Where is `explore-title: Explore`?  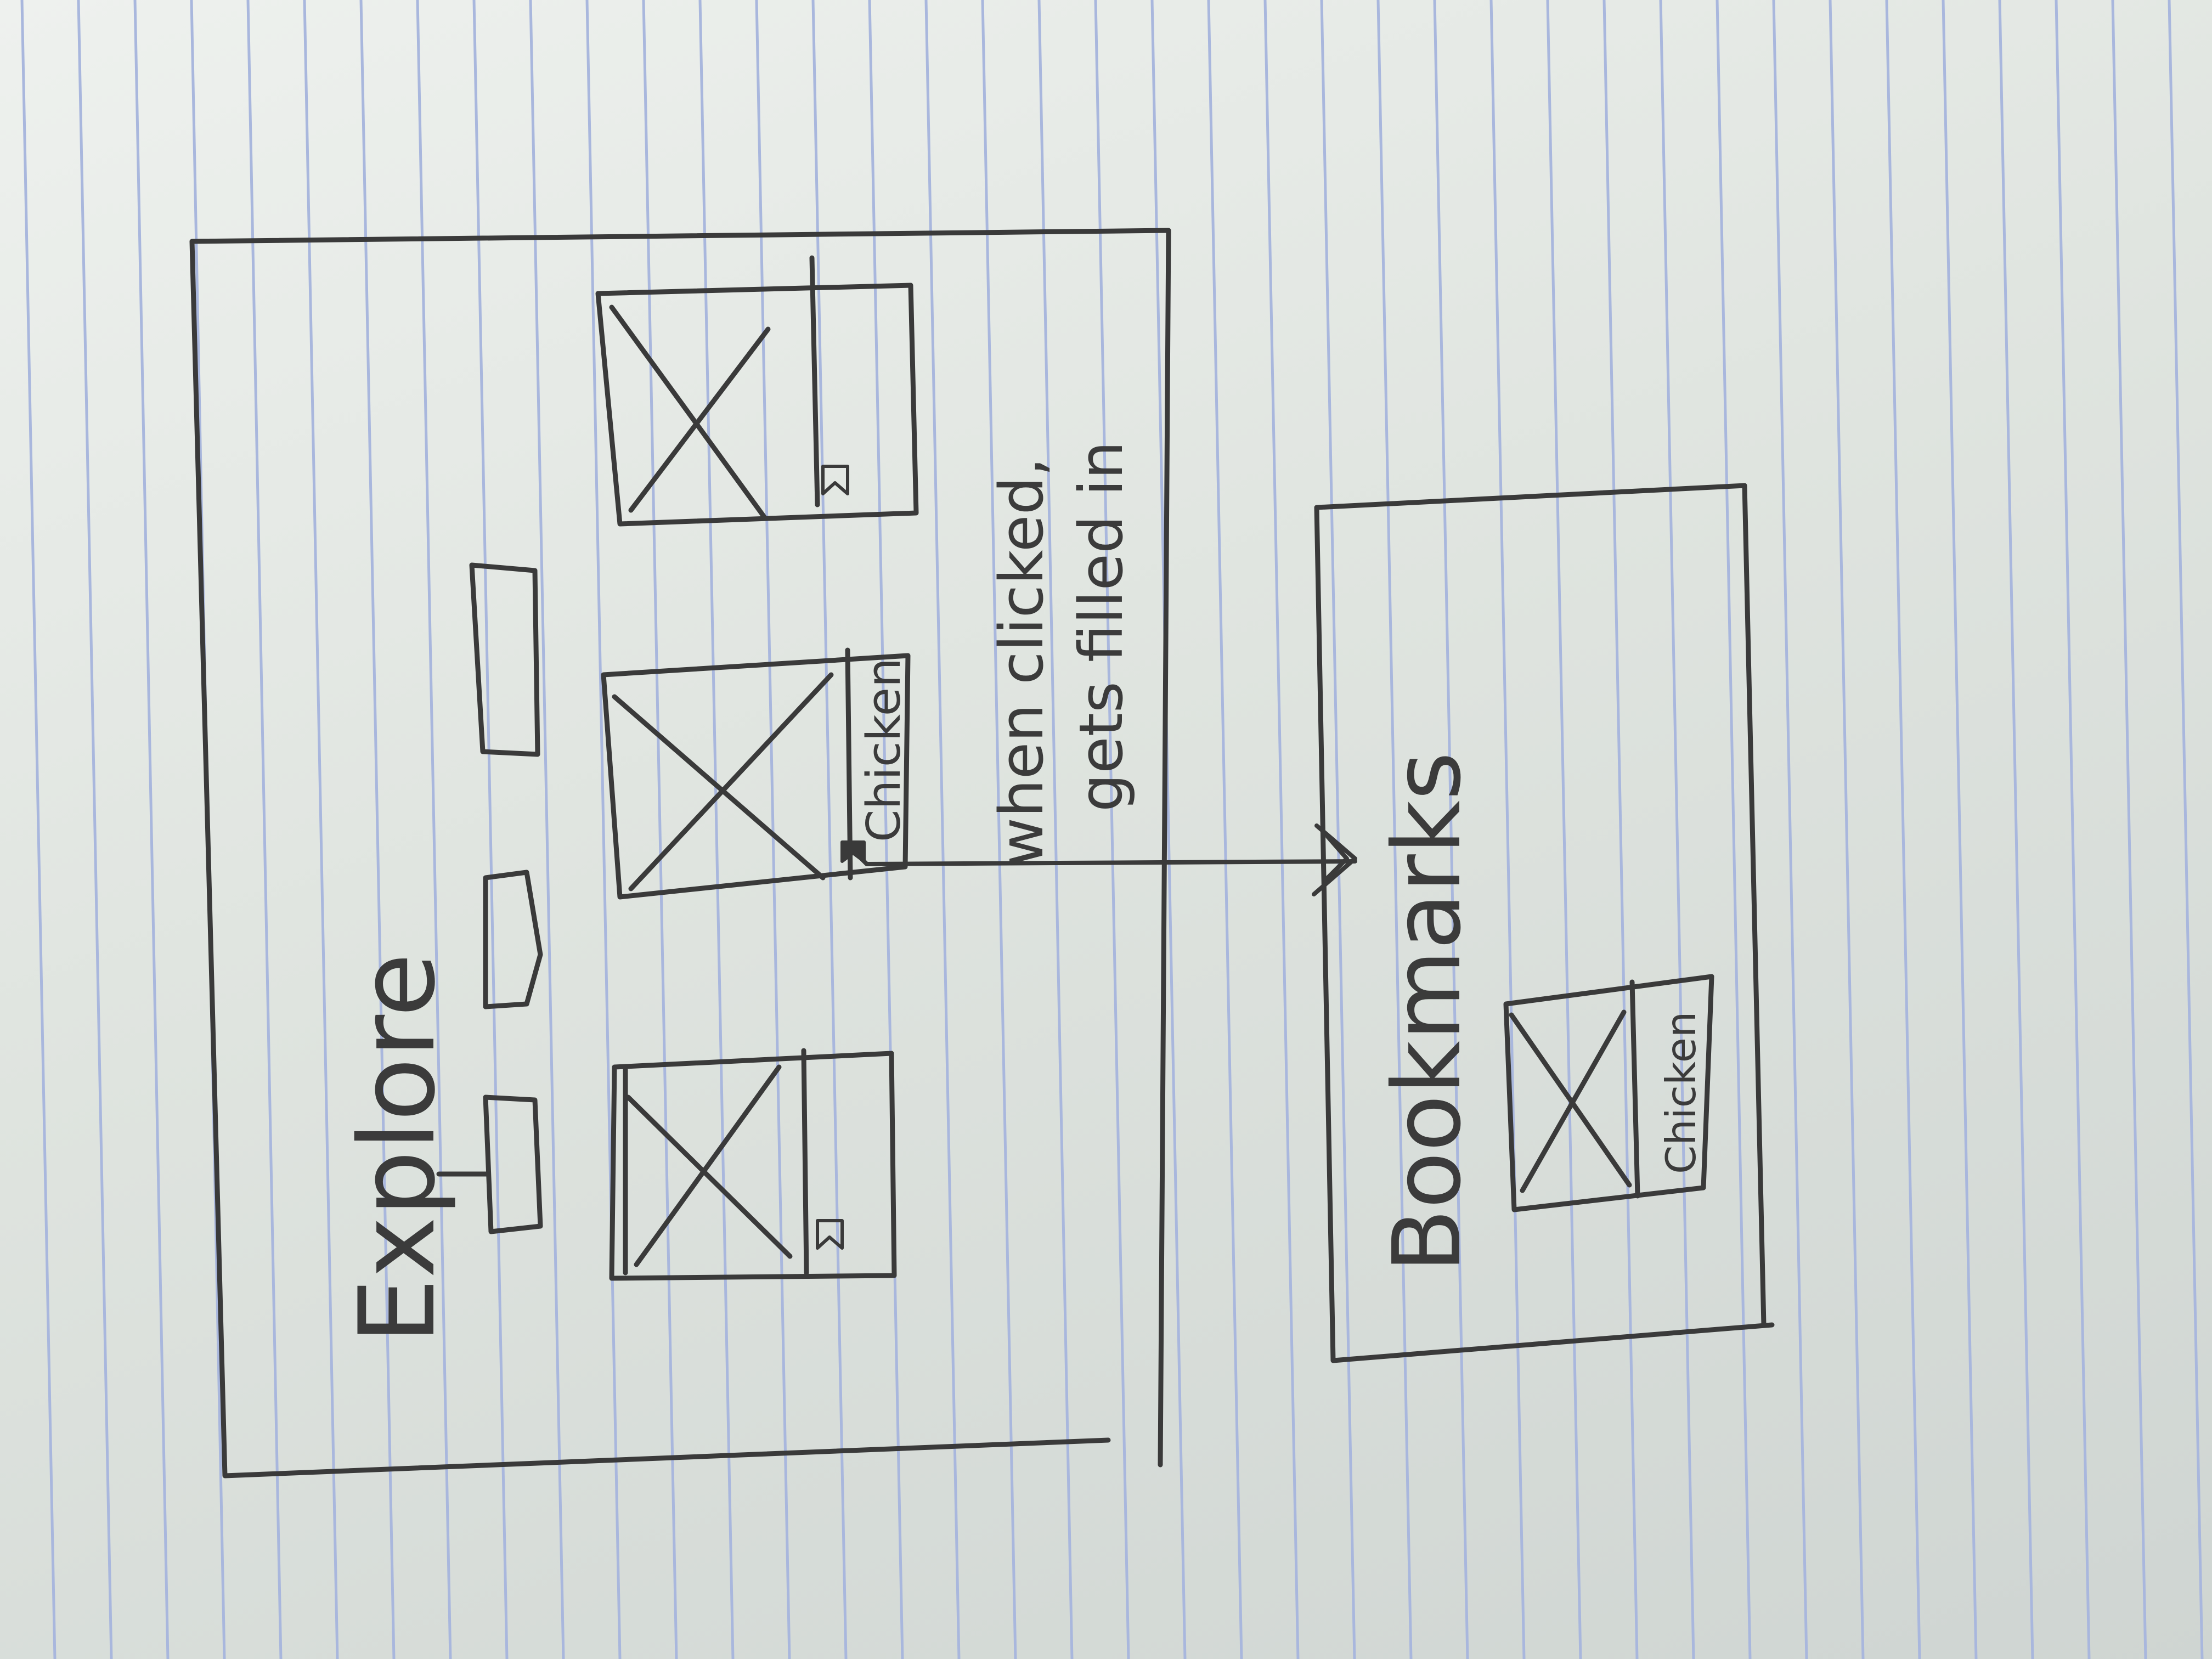
explore-title: Explore is located at coordinates (398, 1149).